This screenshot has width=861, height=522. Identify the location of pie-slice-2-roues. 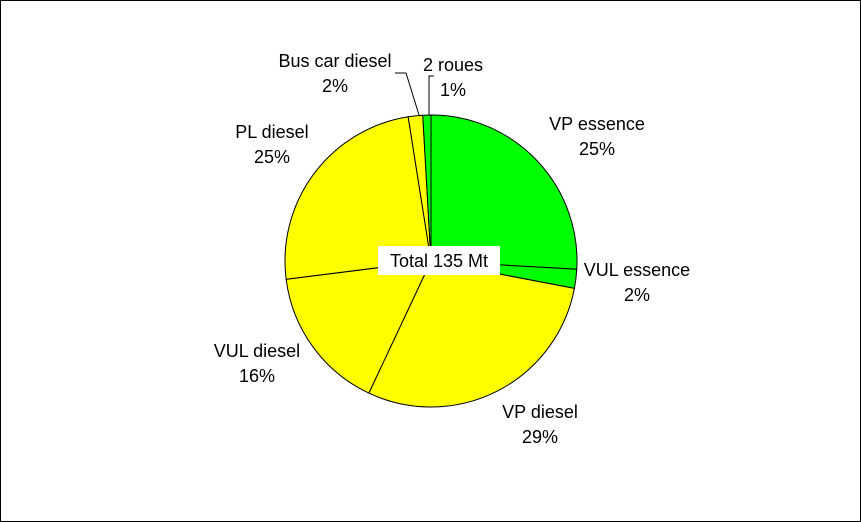
(427, 188).